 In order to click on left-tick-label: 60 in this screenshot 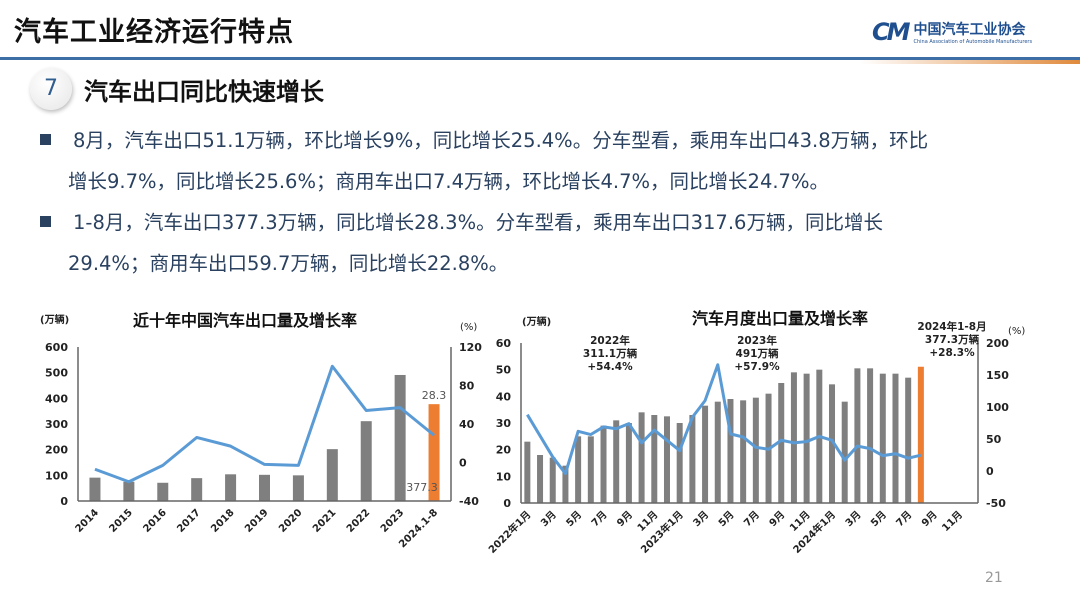, I will do `click(504, 343)`.